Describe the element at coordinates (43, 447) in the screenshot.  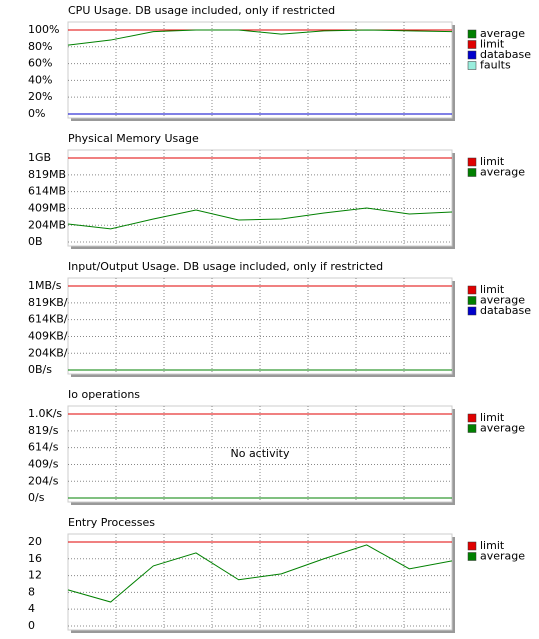
I see `y-tick-label: 614/s` at that location.